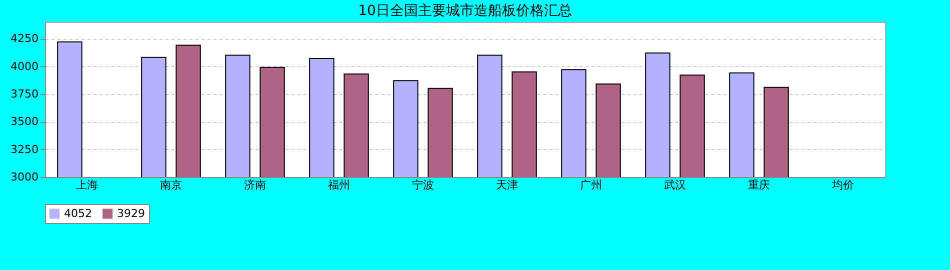 The height and width of the screenshot is (270, 950). I want to click on y-tick-label: 3250, so click(24, 149).